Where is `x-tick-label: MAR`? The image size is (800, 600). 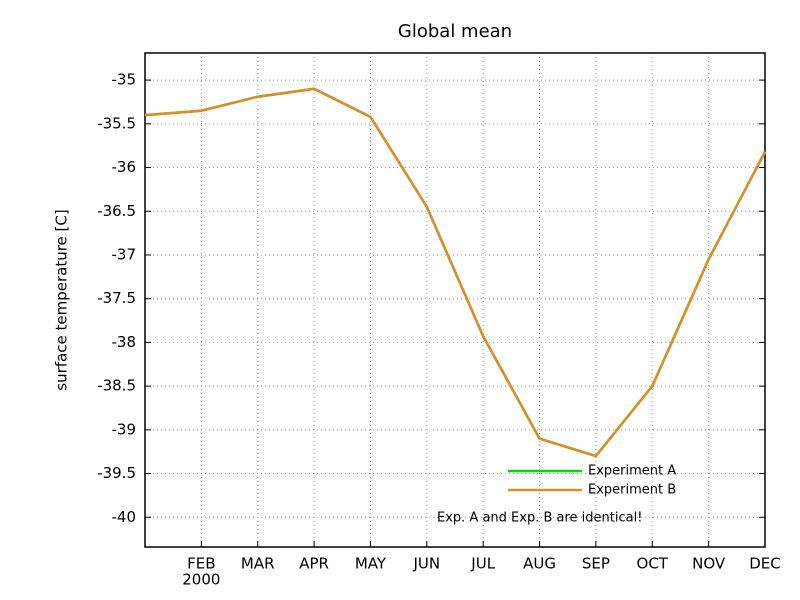 x-tick-label: MAR is located at coordinates (258, 564).